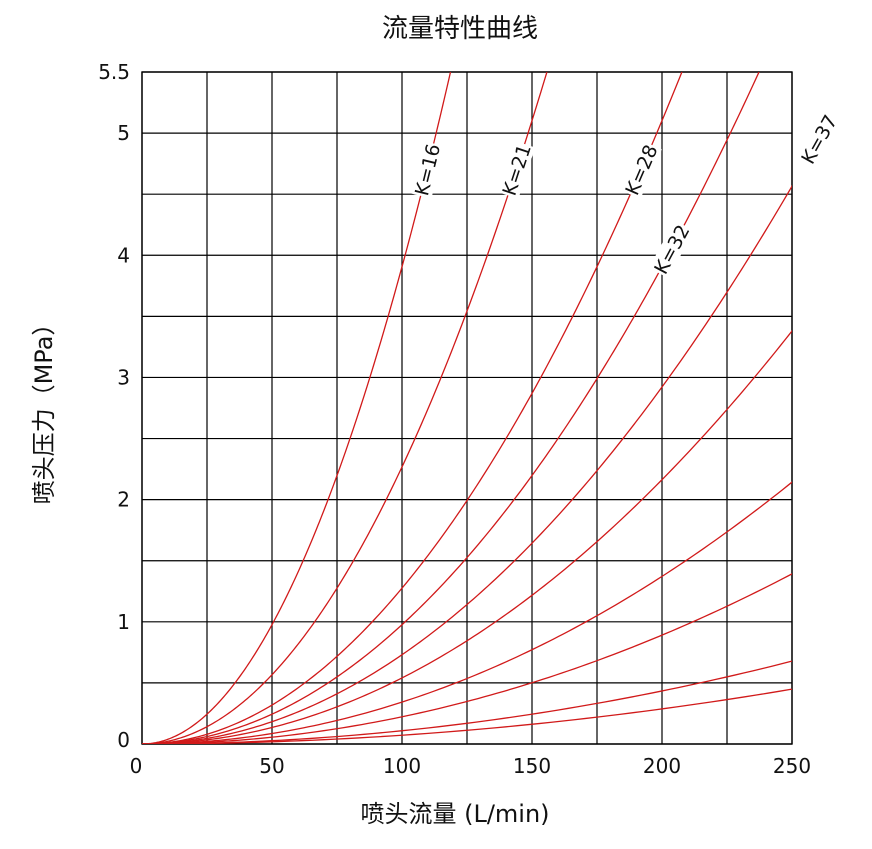 This screenshot has height=849, width=872. Describe the element at coordinates (532, 766) in the screenshot. I see `x-tick-label: 150` at that location.